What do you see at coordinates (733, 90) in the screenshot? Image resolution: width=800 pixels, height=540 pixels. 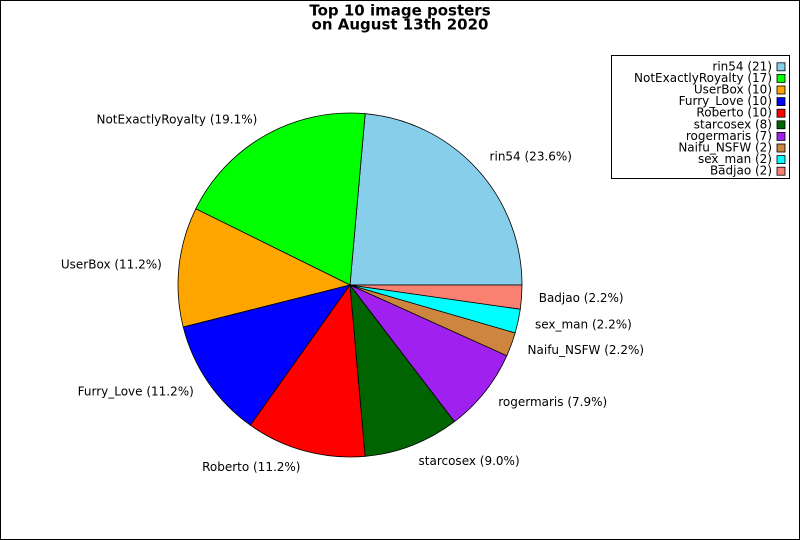 I see `legend-label: UserBox (10)` at bounding box center [733, 90].